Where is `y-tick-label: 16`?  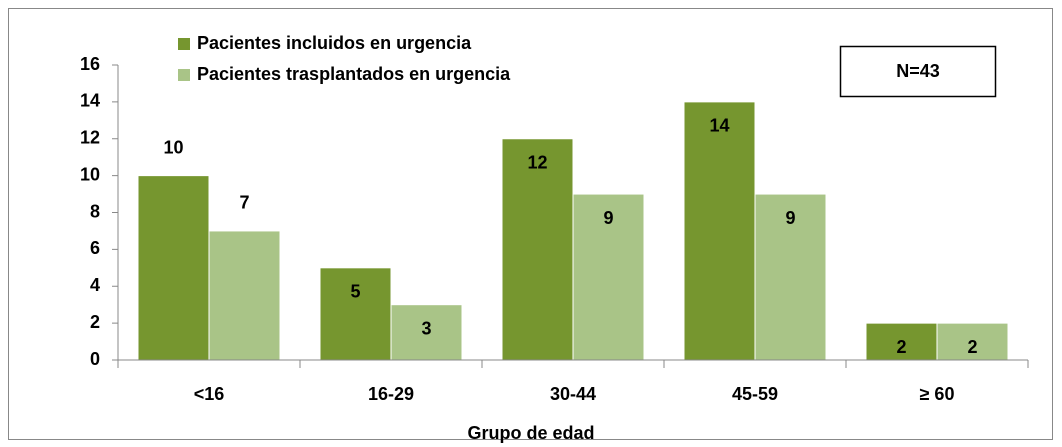
y-tick-label: 16 is located at coordinates (90, 64).